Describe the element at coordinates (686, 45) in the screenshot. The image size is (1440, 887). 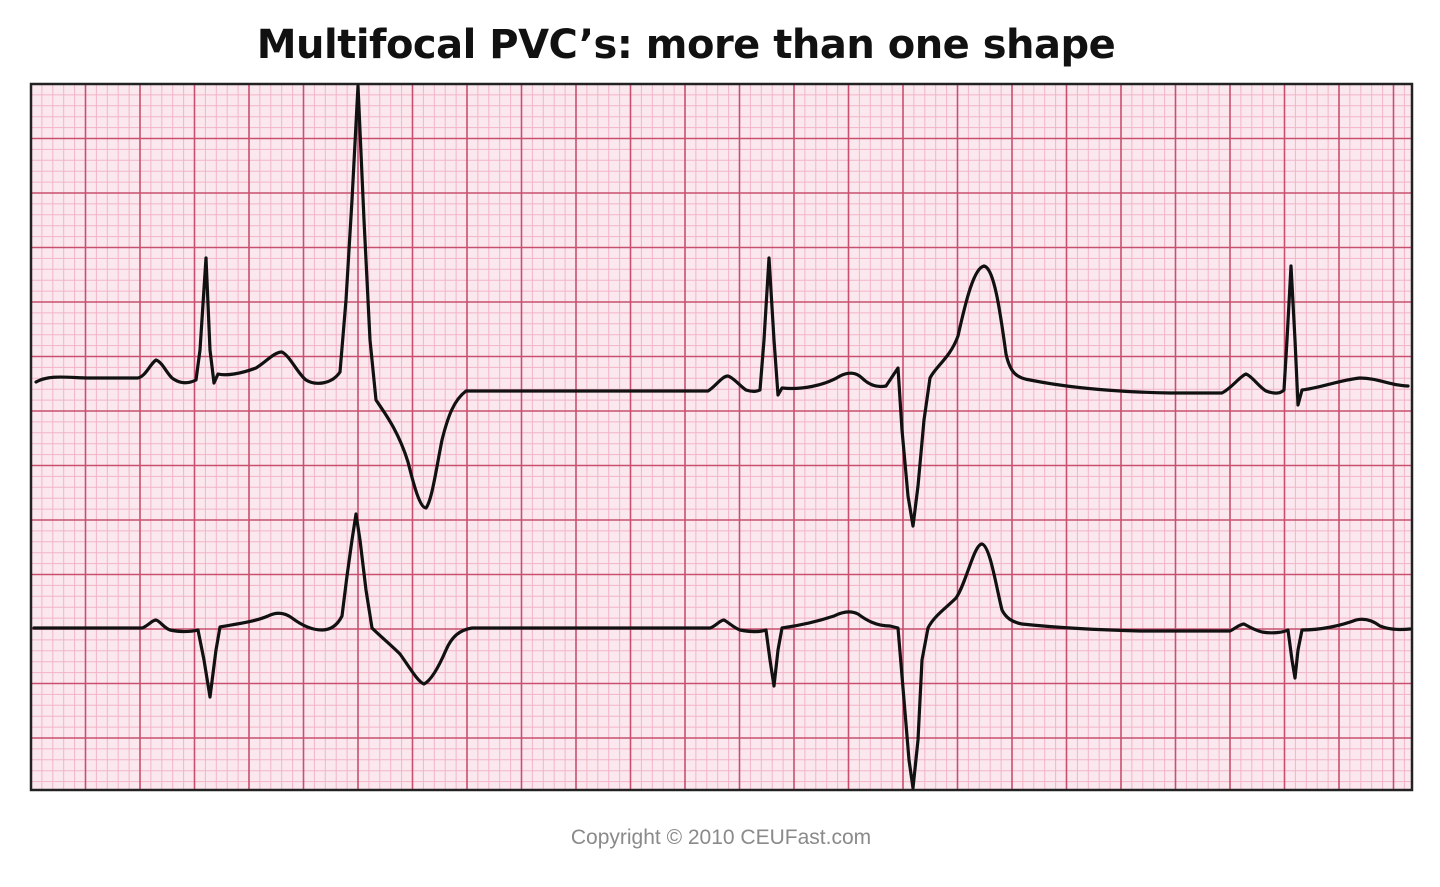
I see `page-title: Multifocal PVC’s: more than one shape` at that location.